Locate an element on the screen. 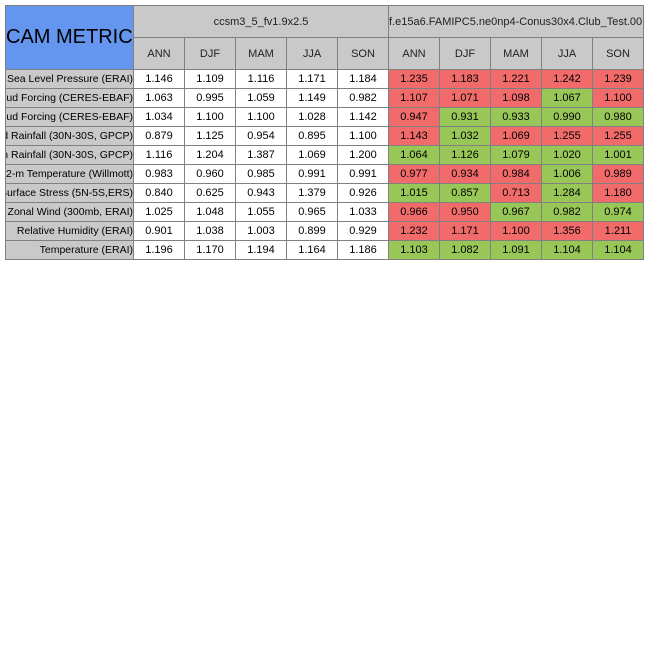 Image resolution: width=648 pixels, height=648 pixels. base-value-cell: 0.965 is located at coordinates (312, 212).